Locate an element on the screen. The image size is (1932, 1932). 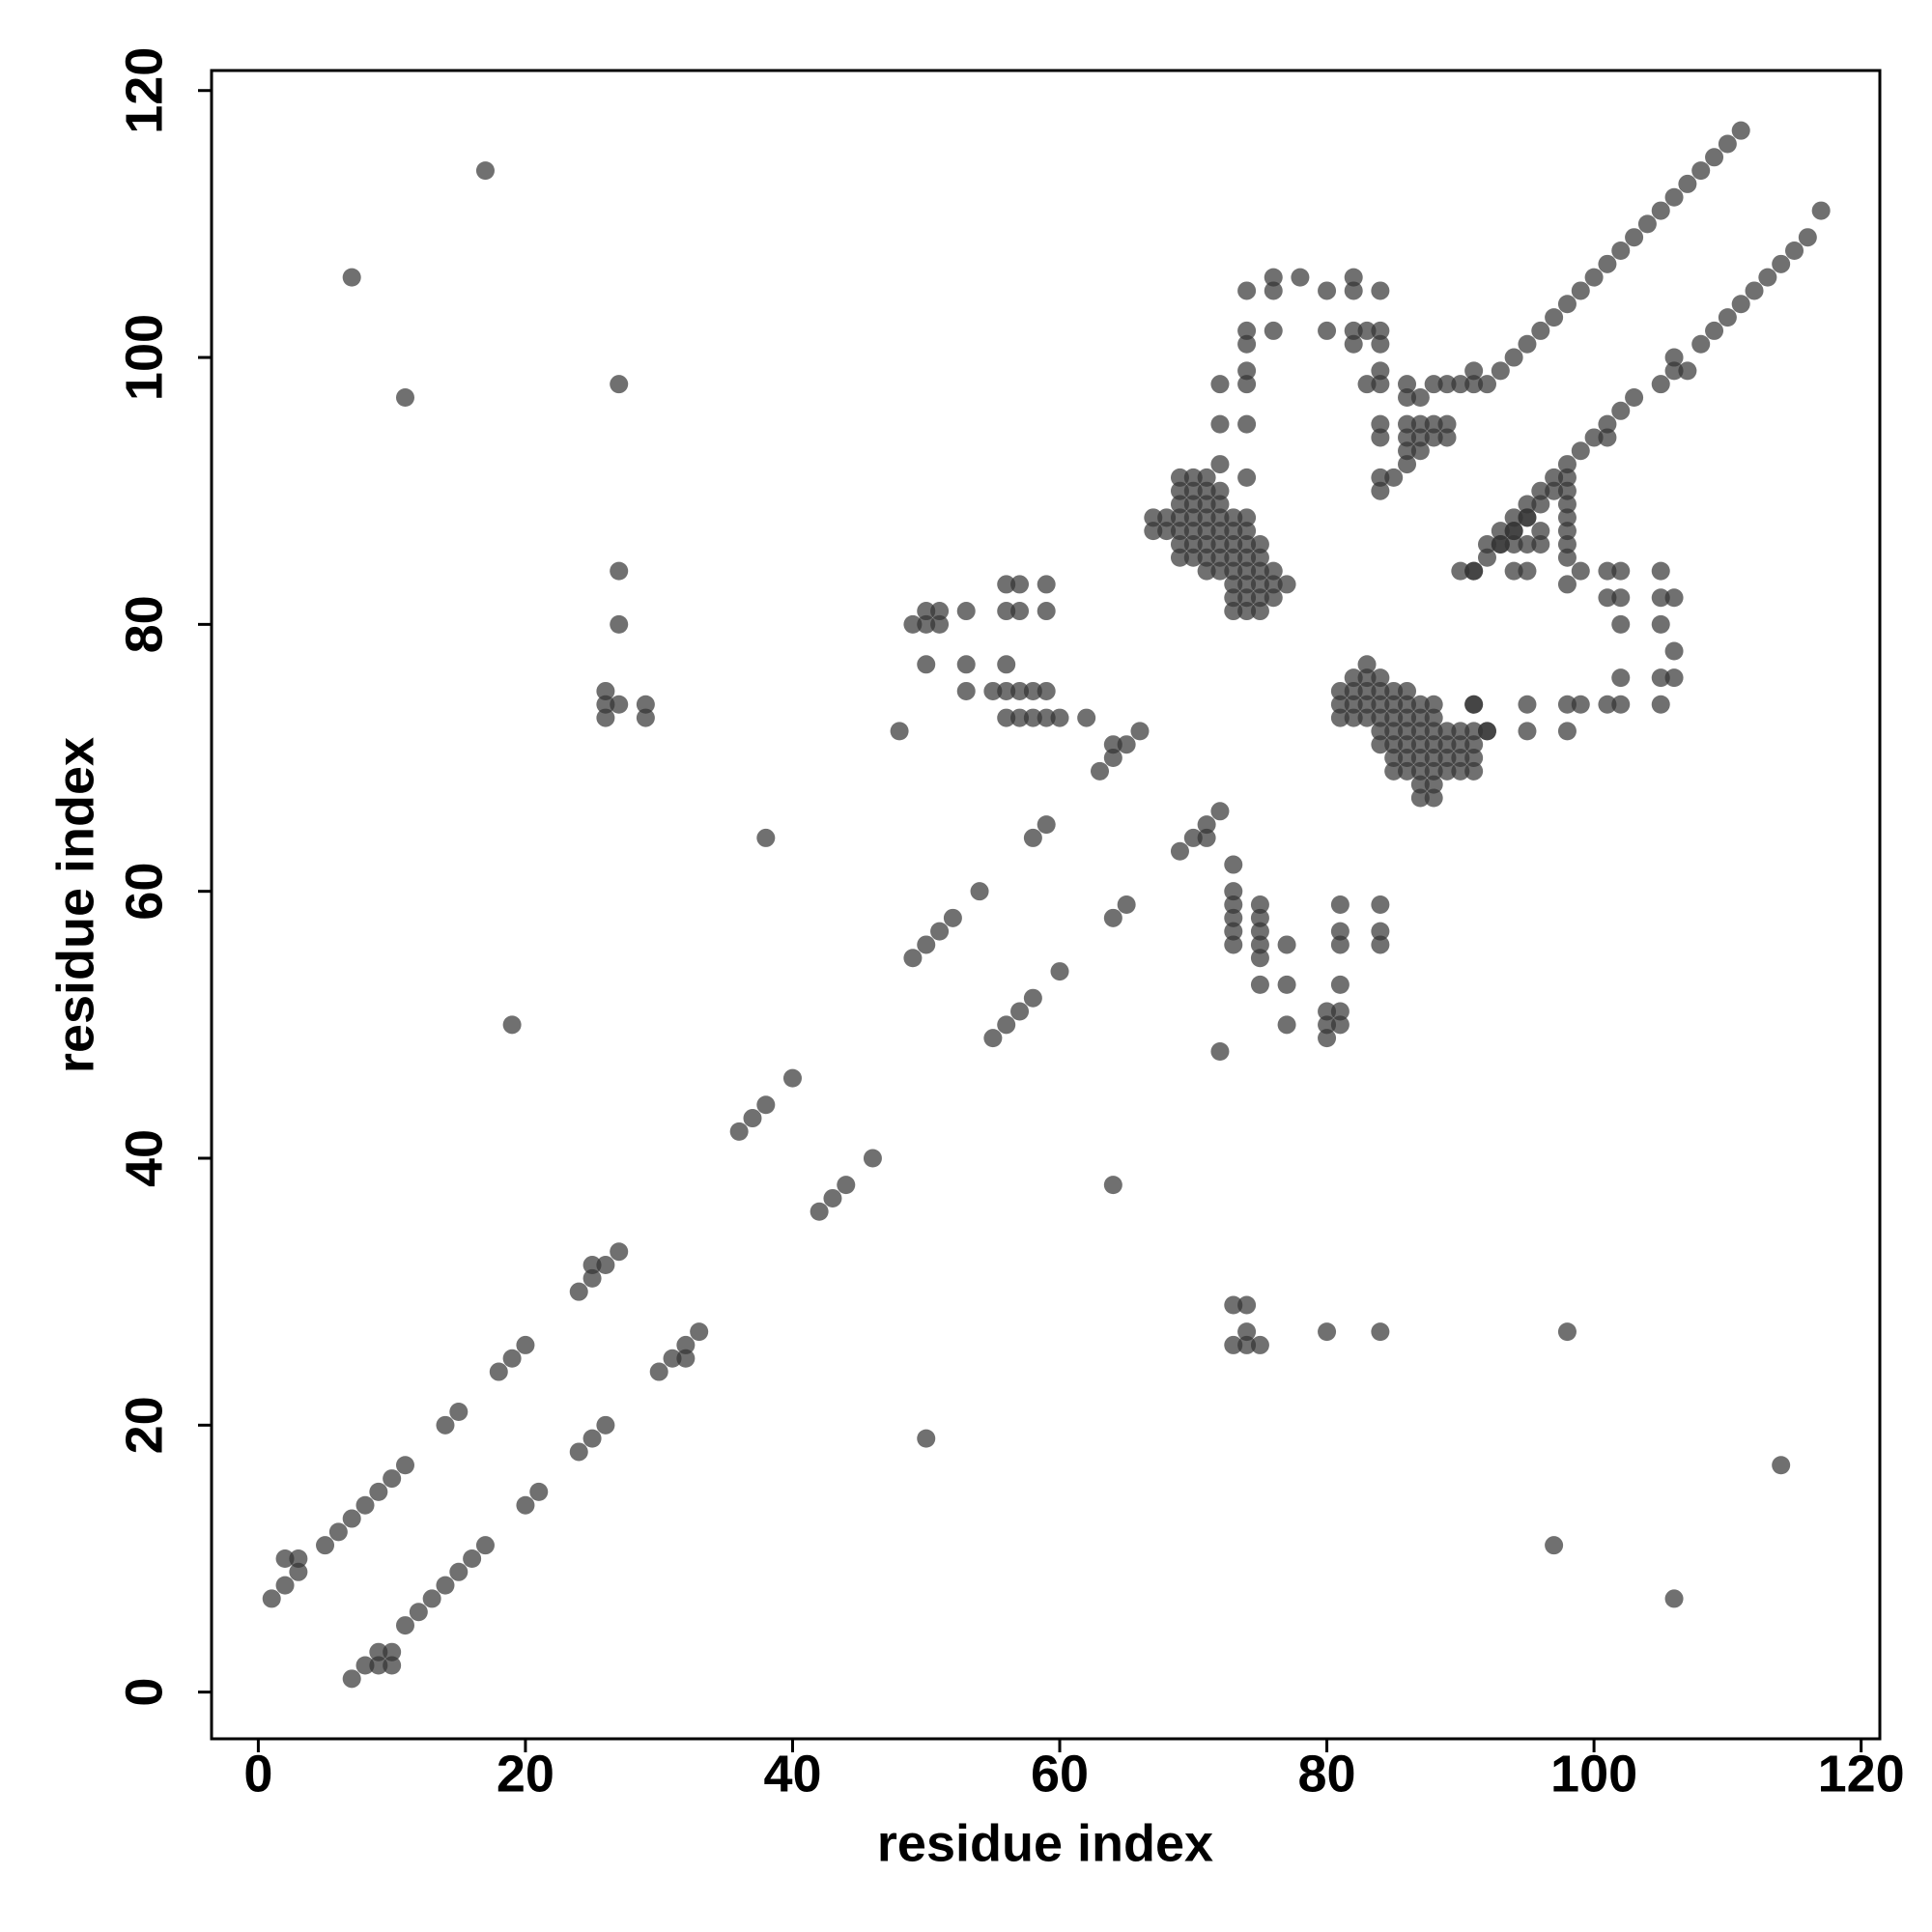
y-tick-label: 60 is located at coordinates (144, 892).